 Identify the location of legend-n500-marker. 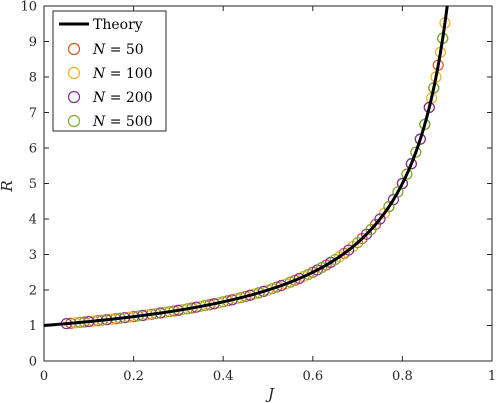
(74, 121).